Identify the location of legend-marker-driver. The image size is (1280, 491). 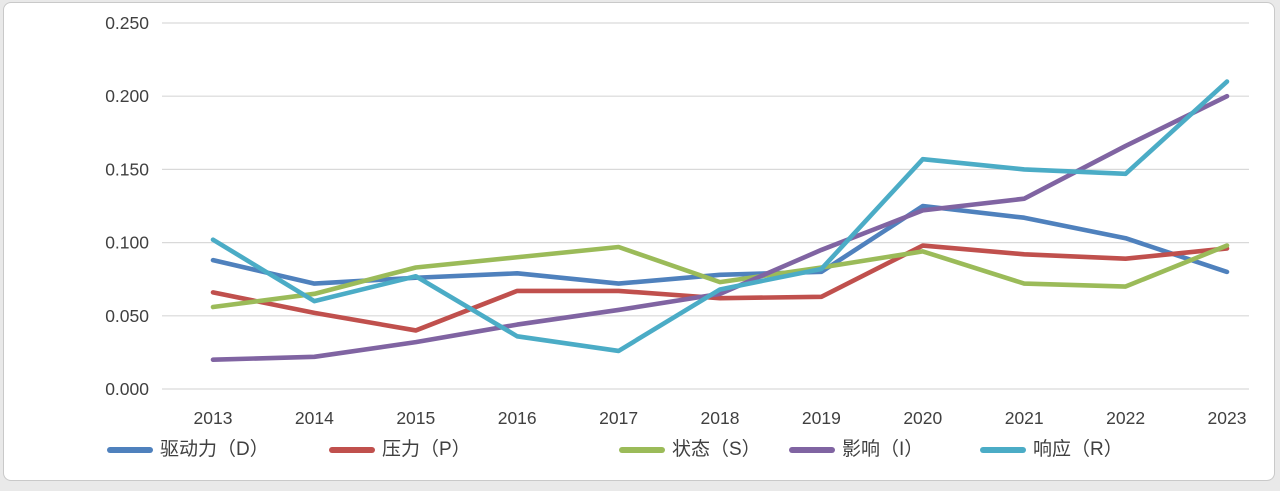
(130, 450).